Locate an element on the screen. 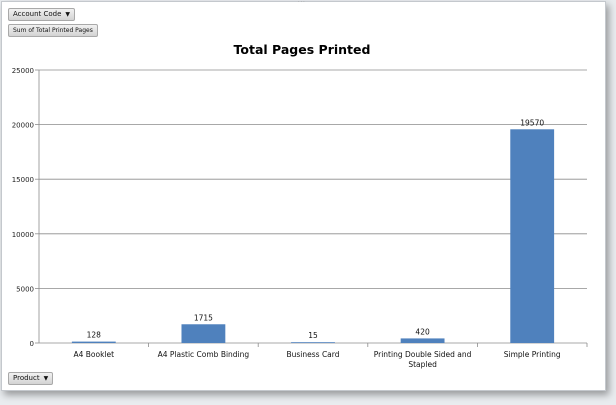 The width and height of the screenshot is (616, 405). values-field-label: Sum of Total Printed Pages is located at coordinates (53, 30).